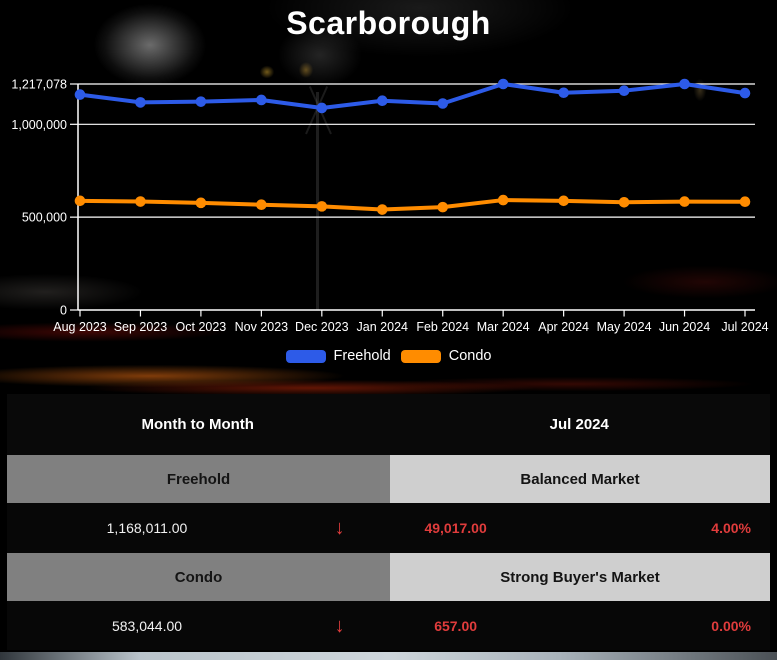 Image resolution: width=777 pixels, height=660 pixels. I want to click on x-axis-tick-label: May 2024, so click(624, 327).